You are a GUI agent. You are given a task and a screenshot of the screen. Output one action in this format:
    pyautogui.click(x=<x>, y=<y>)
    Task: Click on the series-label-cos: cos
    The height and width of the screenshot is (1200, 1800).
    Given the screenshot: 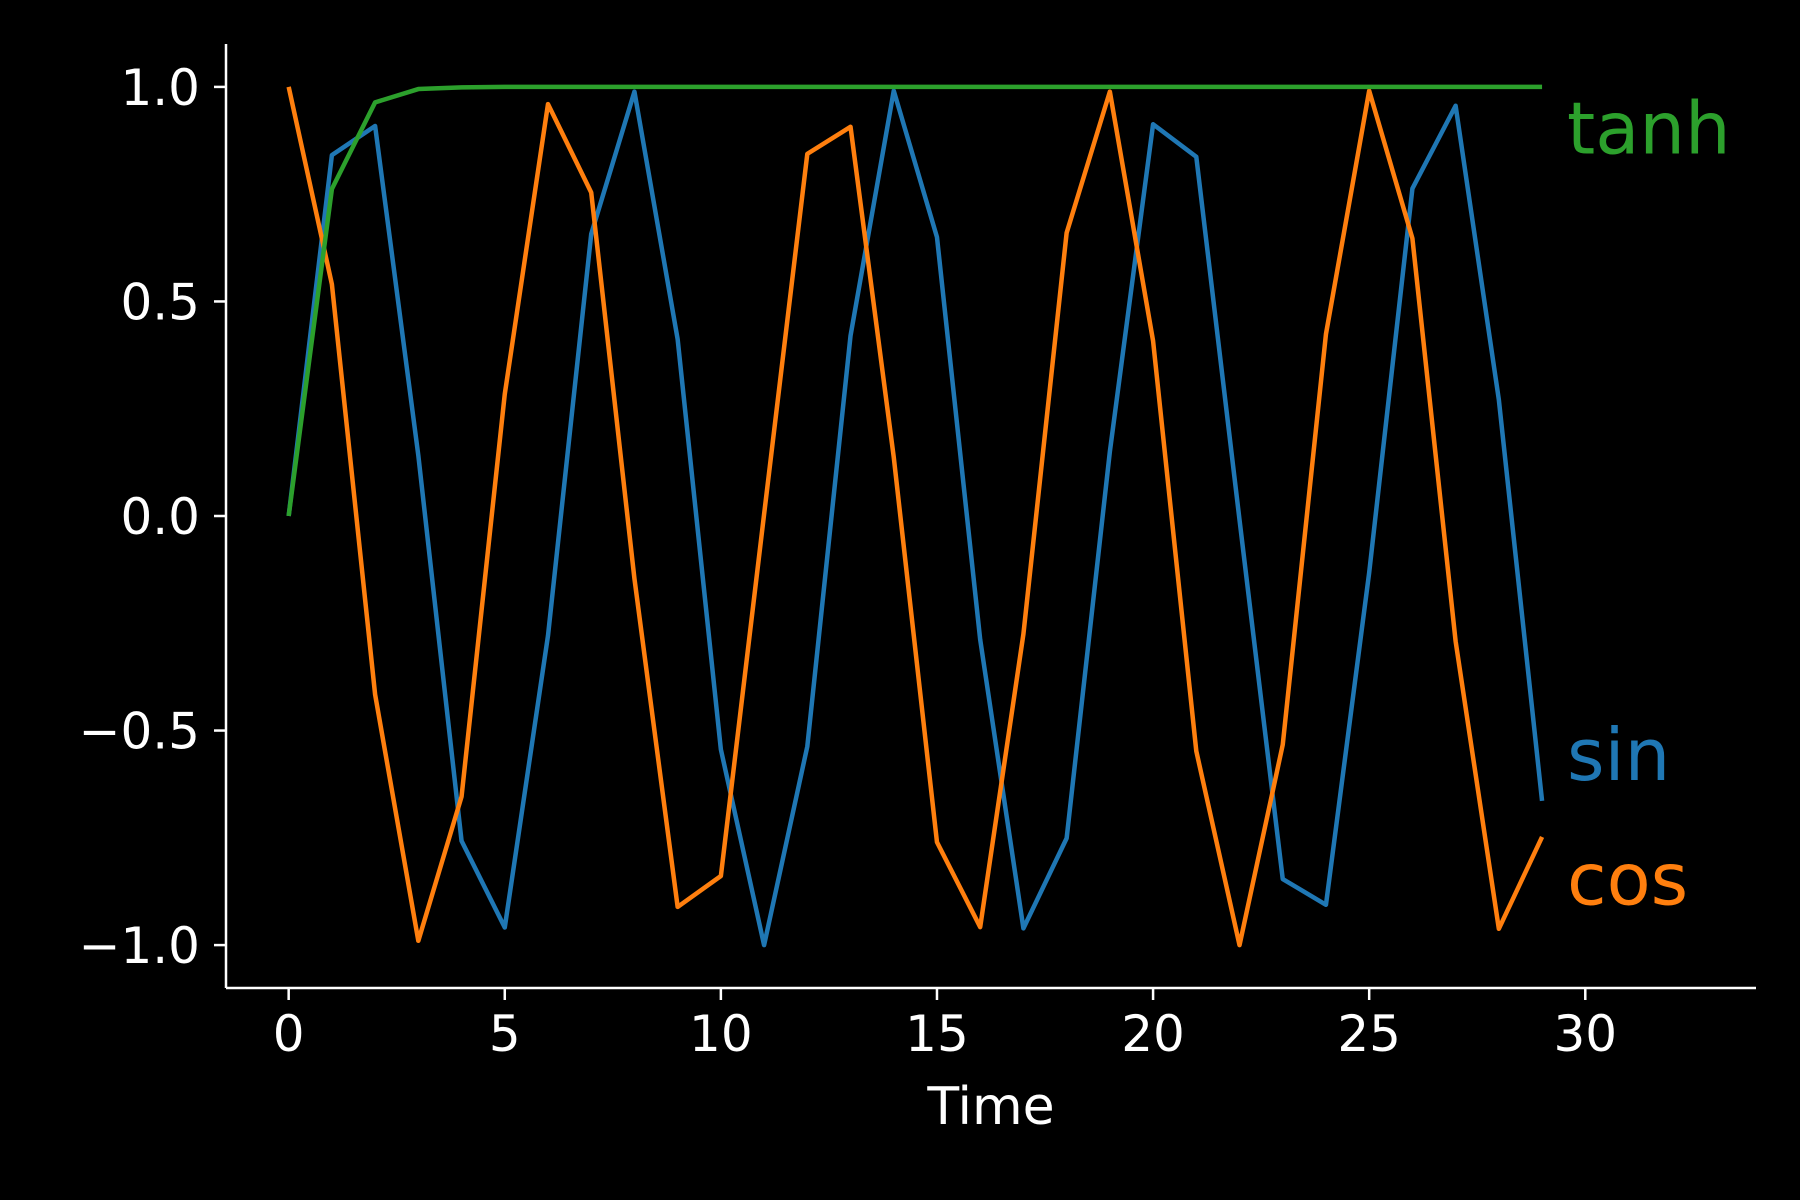 What is the action you would take?
    pyautogui.click(x=1627, y=880)
    